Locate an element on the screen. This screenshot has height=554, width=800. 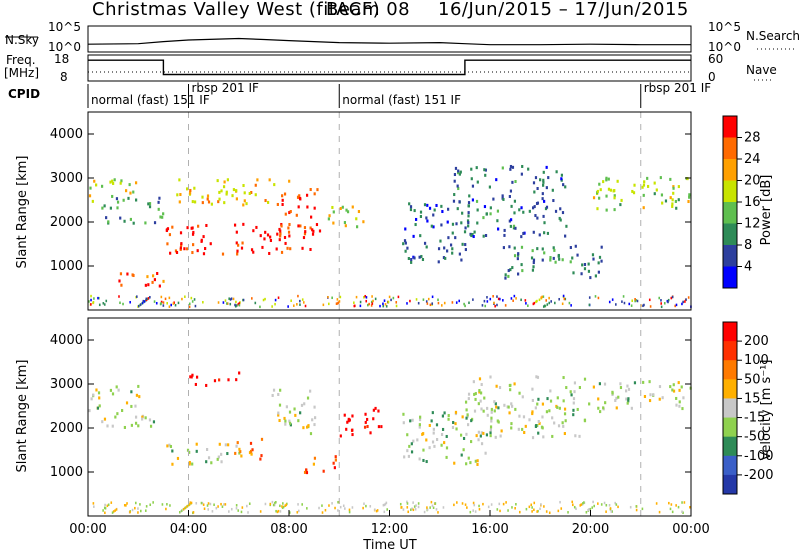
cpid-segment-label: normal (fast) 151 IF is located at coordinates (150, 100).